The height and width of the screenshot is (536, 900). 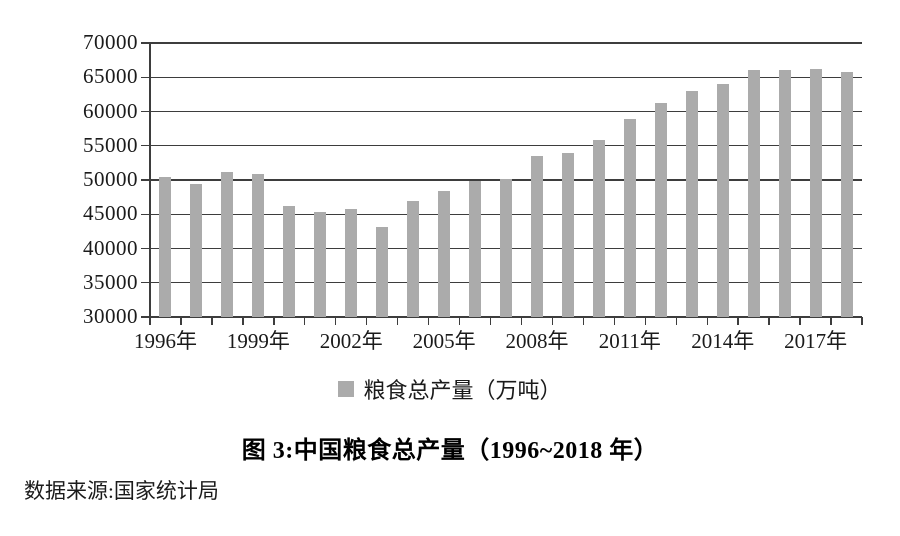 I want to click on y-axis-label-30000: 30000, so click(x=110, y=316).